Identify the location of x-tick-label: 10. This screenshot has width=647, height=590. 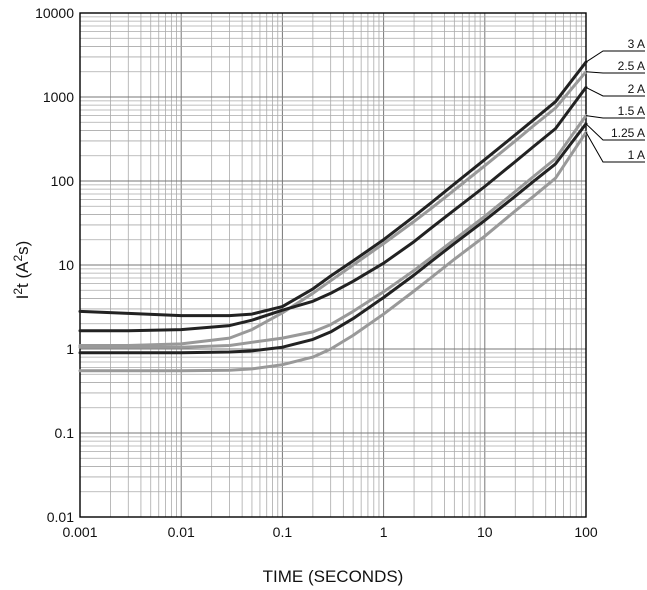
(485, 532).